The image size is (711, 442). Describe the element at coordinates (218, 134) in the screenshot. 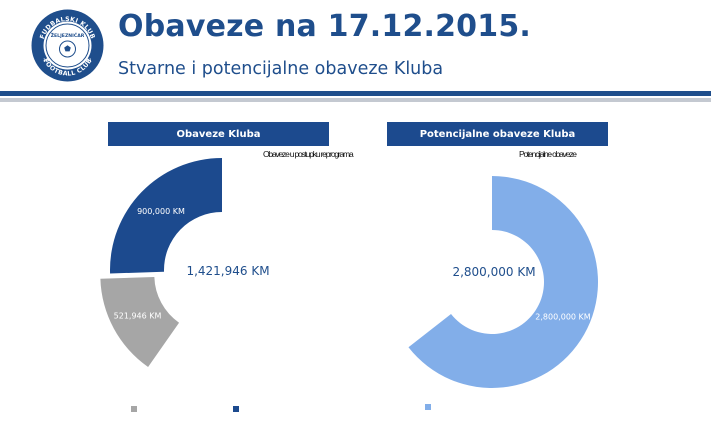

I see `chart-title-obaveze: Obaveze Kluba` at that location.